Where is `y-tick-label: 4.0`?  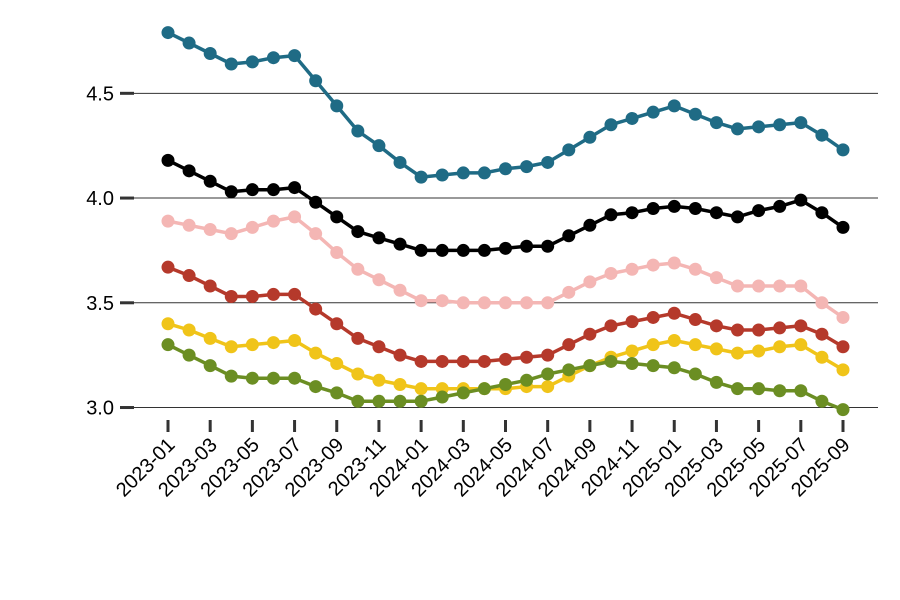 y-tick-label: 4.0 is located at coordinates (100, 199).